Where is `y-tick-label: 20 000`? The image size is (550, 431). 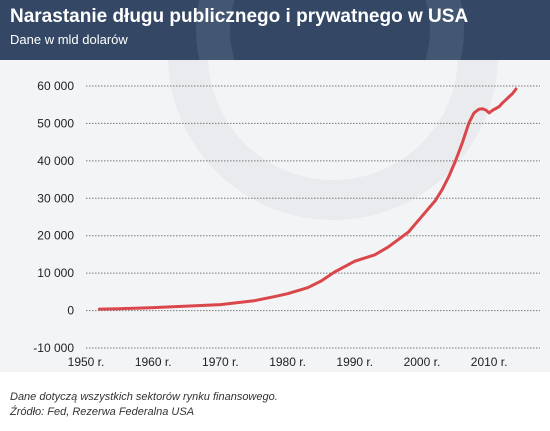
y-tick-label: 20 000 is located at coordinates (55, 236).